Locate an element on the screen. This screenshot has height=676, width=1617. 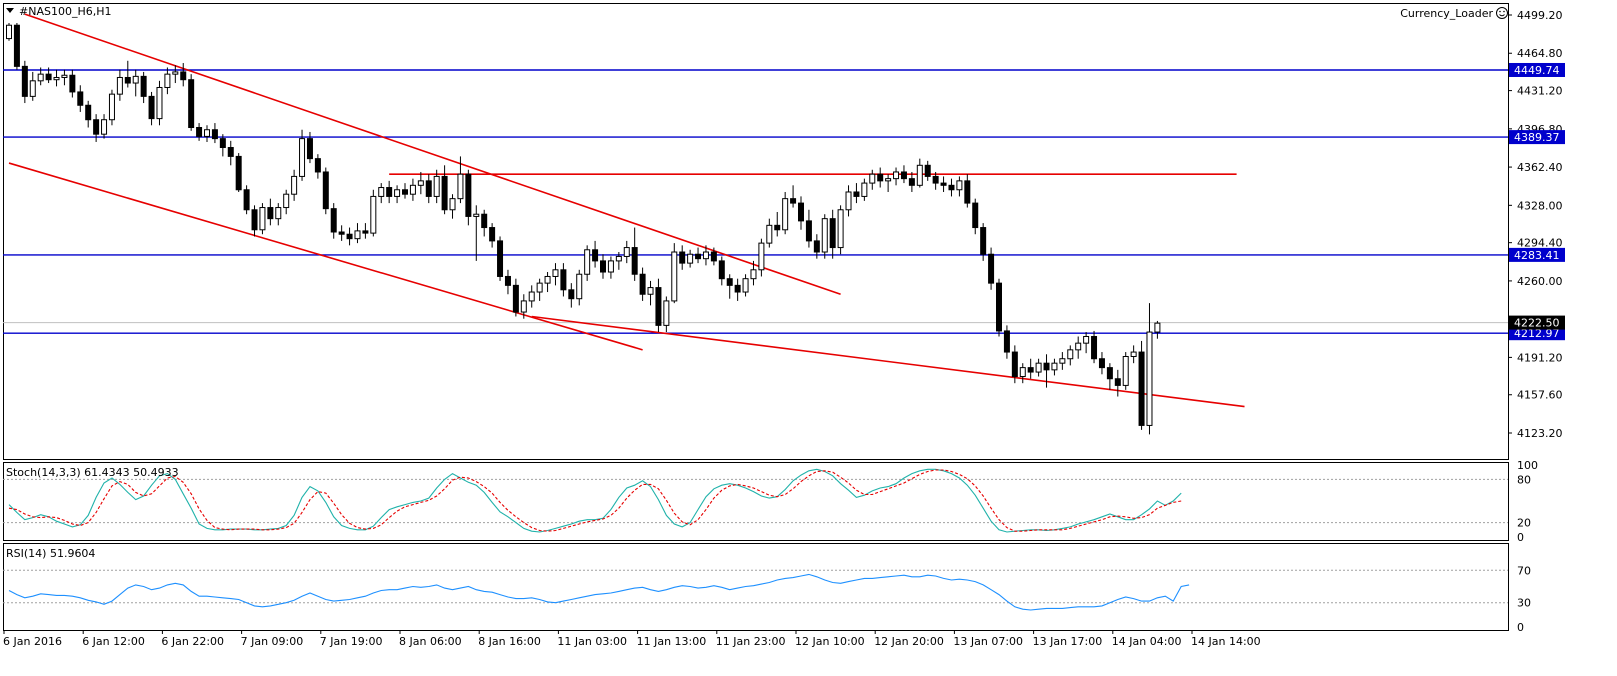
time-tick-label: 6 Jan 22:00 is located at coordinates (192, 641).